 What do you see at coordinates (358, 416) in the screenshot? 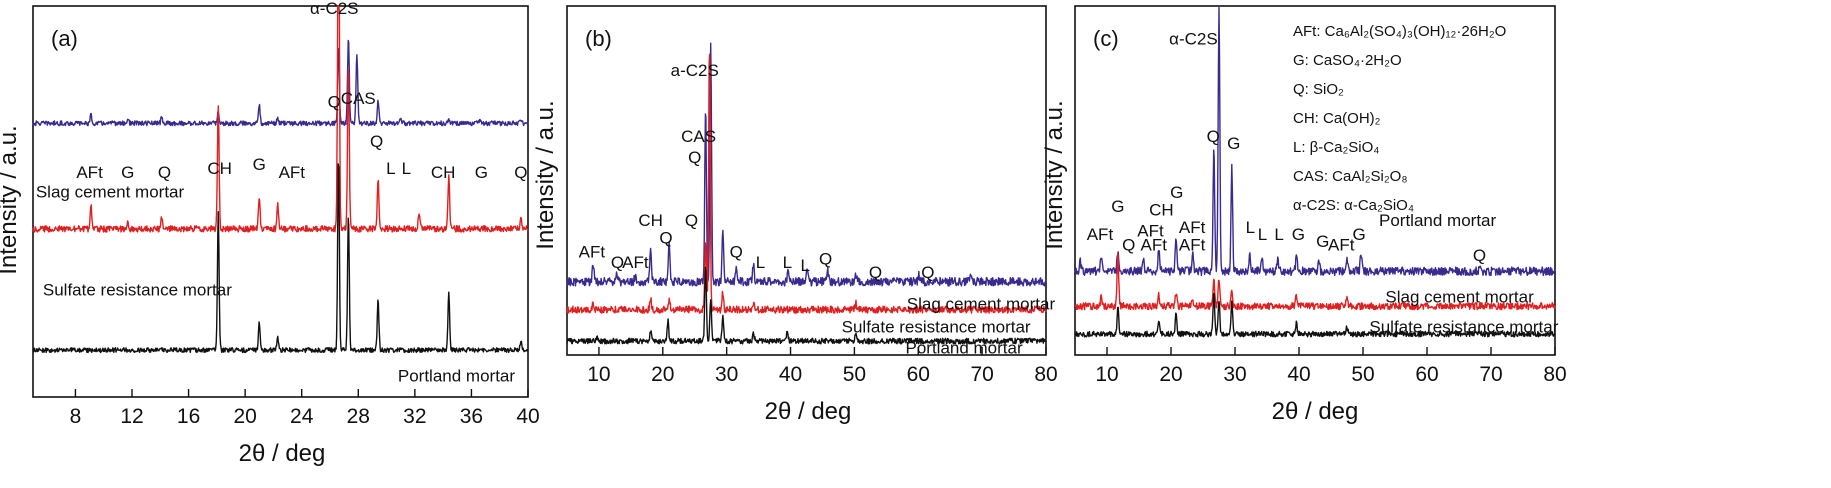
I see `x-tick-label: 28` at bounding box center [358, 416].